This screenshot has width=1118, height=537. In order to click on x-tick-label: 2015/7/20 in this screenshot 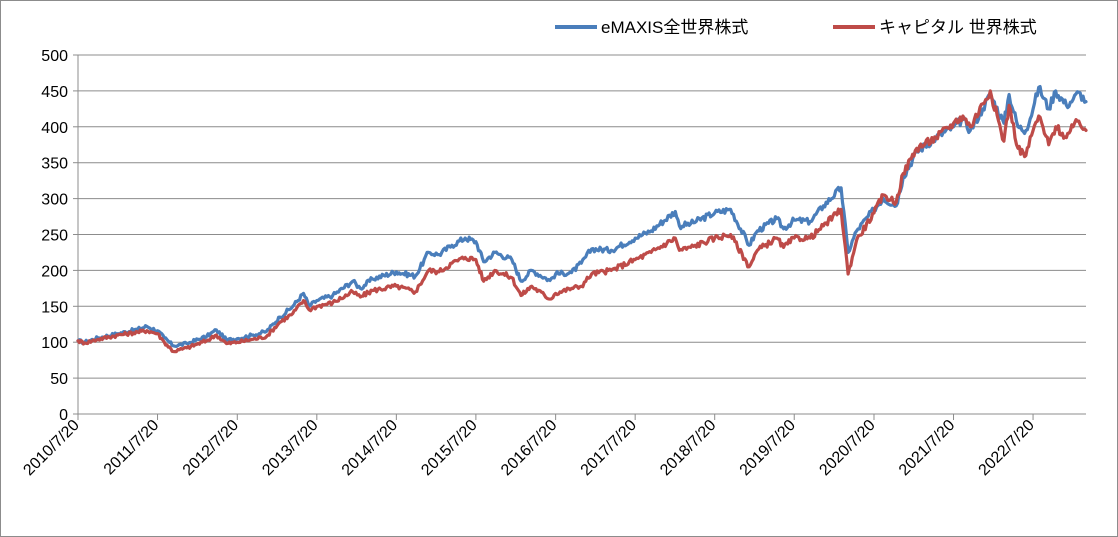, I will do `click(449, 448)`.